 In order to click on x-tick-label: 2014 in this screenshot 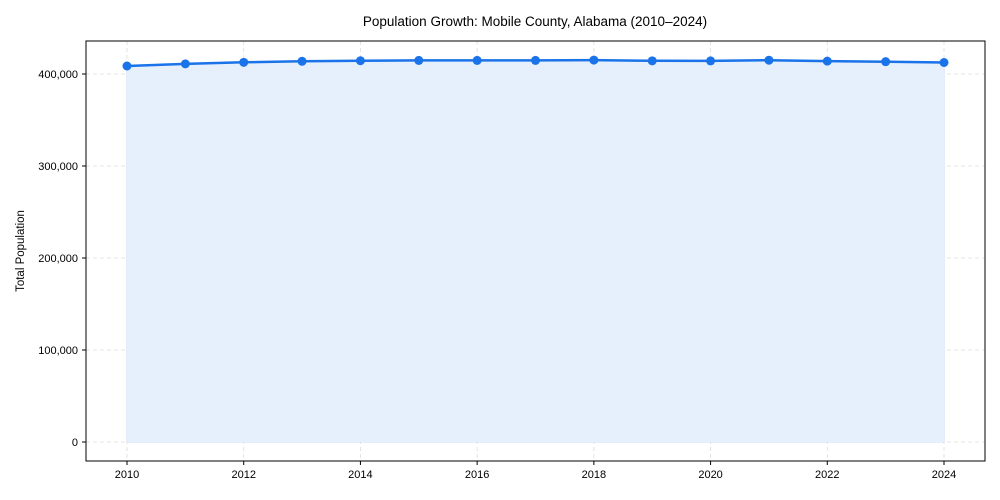, I will do `click(360, 475)`.